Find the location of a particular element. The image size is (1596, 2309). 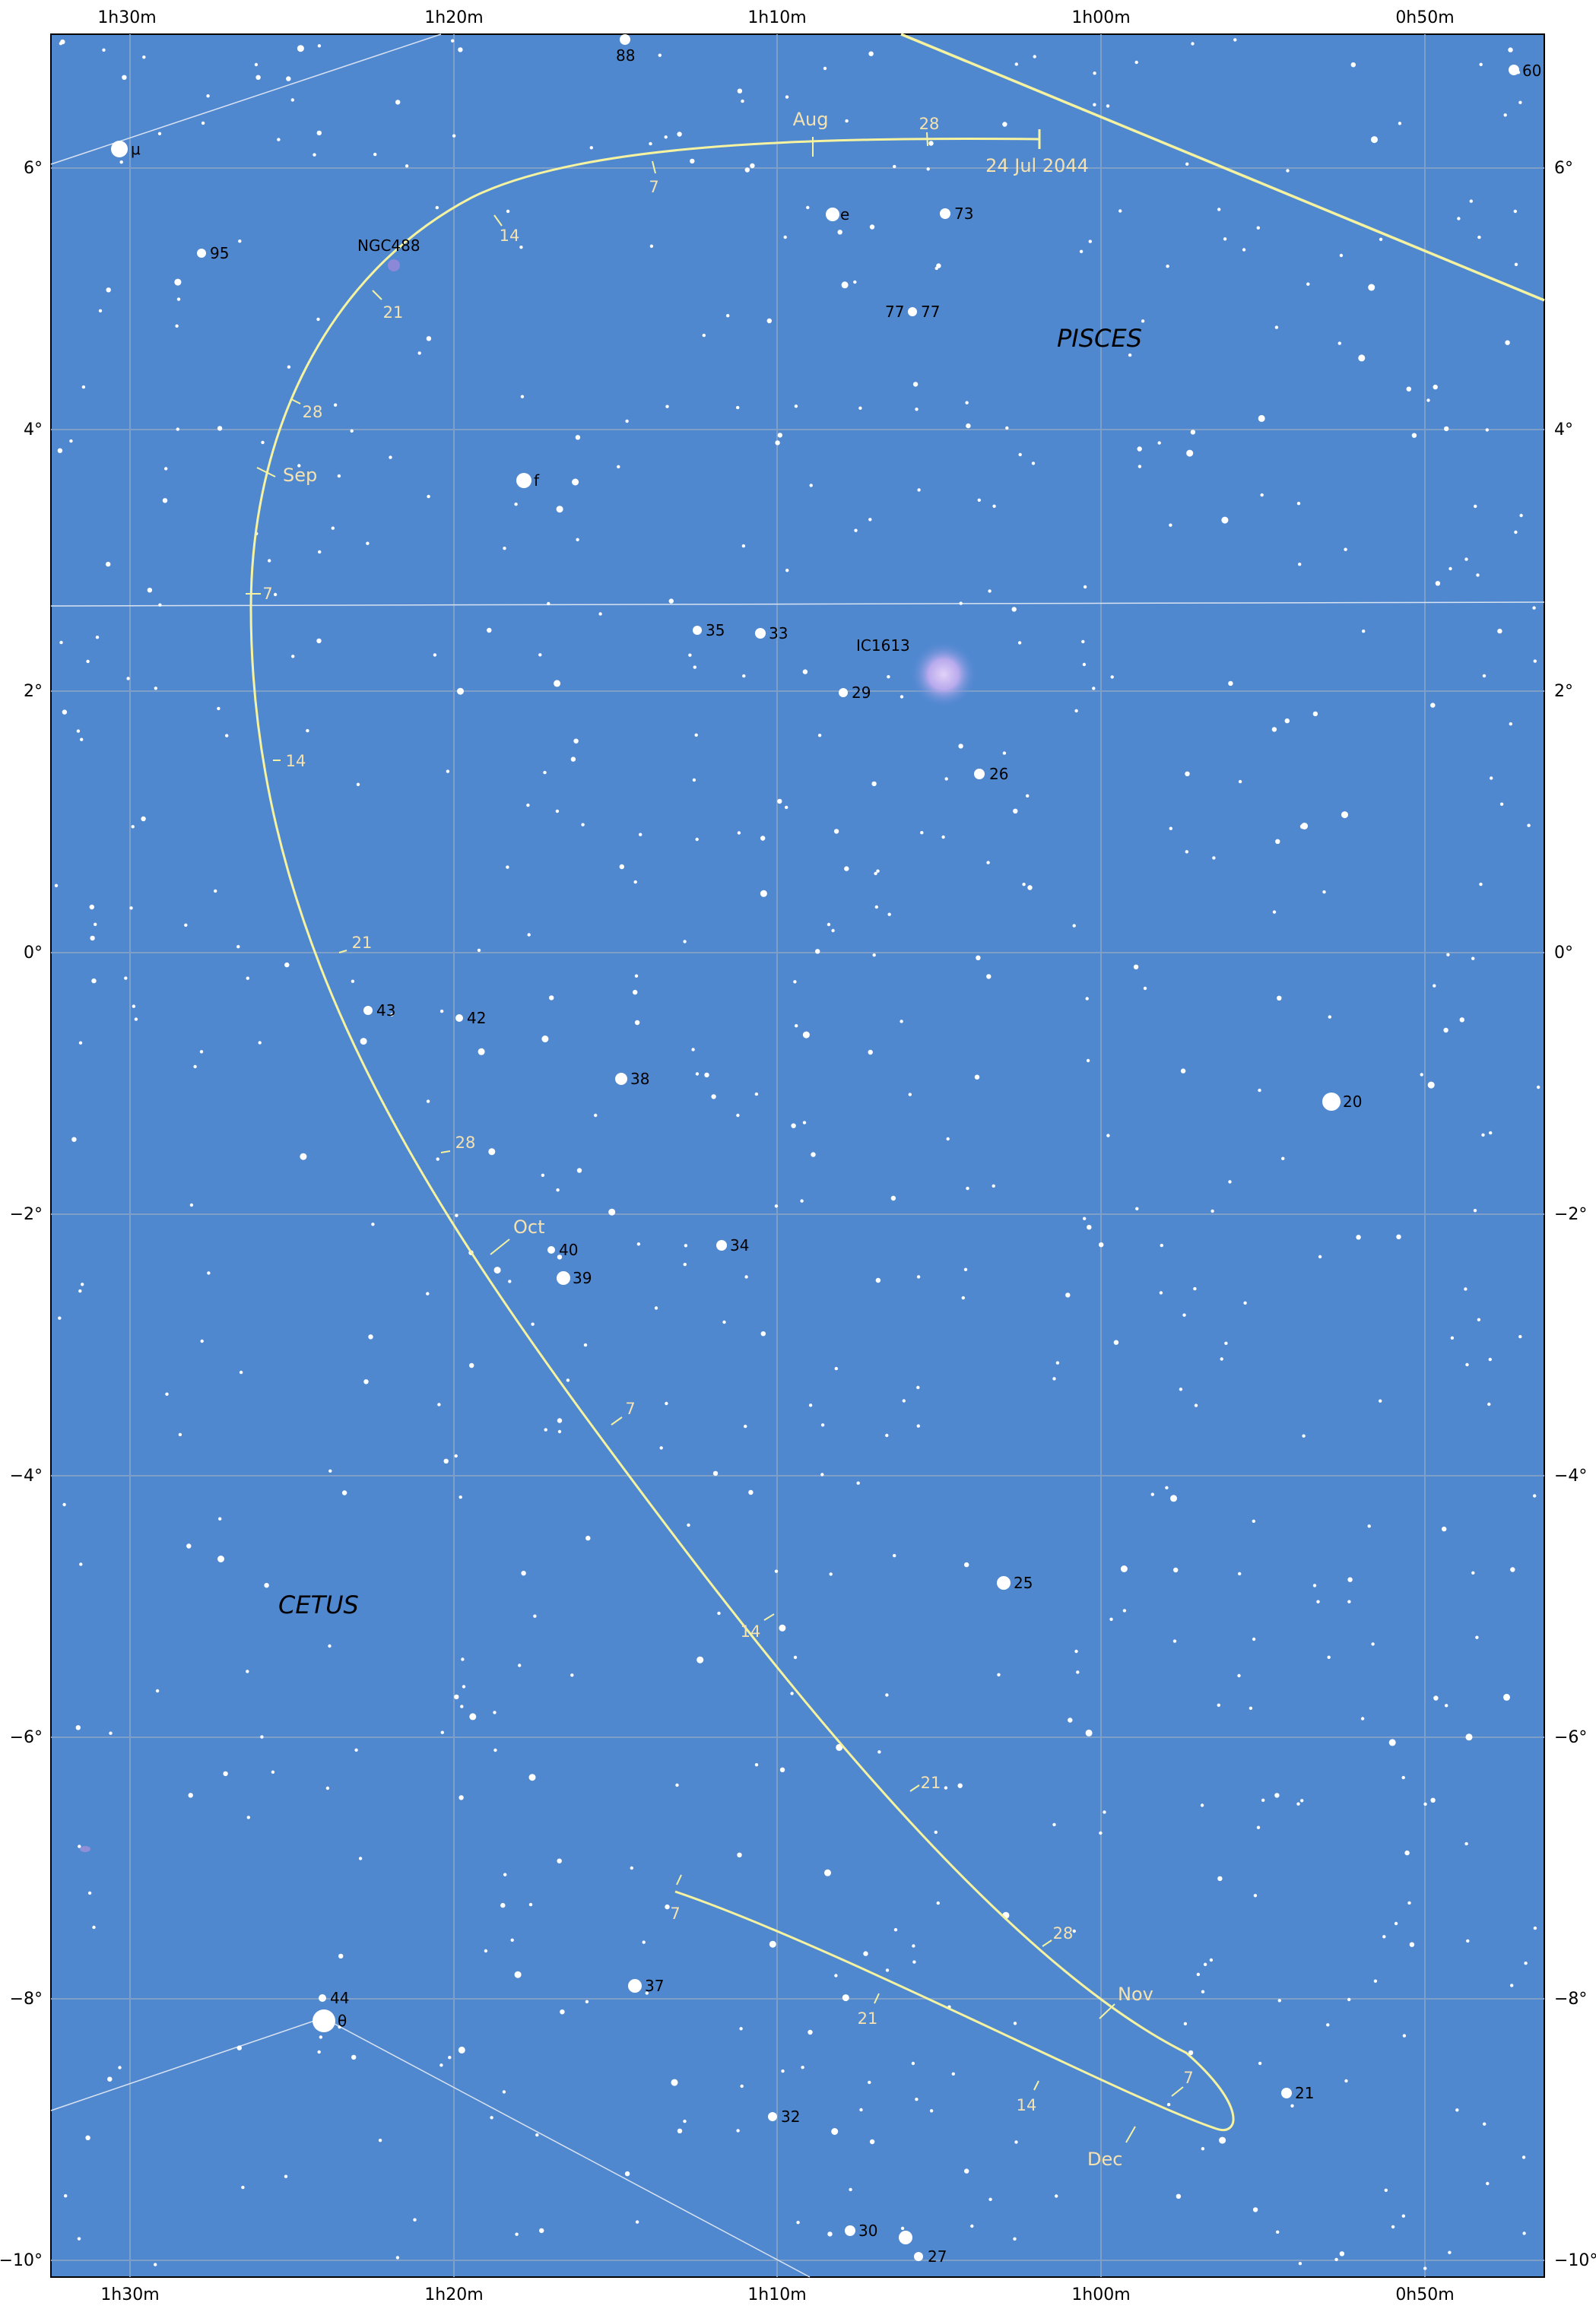

star-label: 60 is located at coordinates (1532, 71).